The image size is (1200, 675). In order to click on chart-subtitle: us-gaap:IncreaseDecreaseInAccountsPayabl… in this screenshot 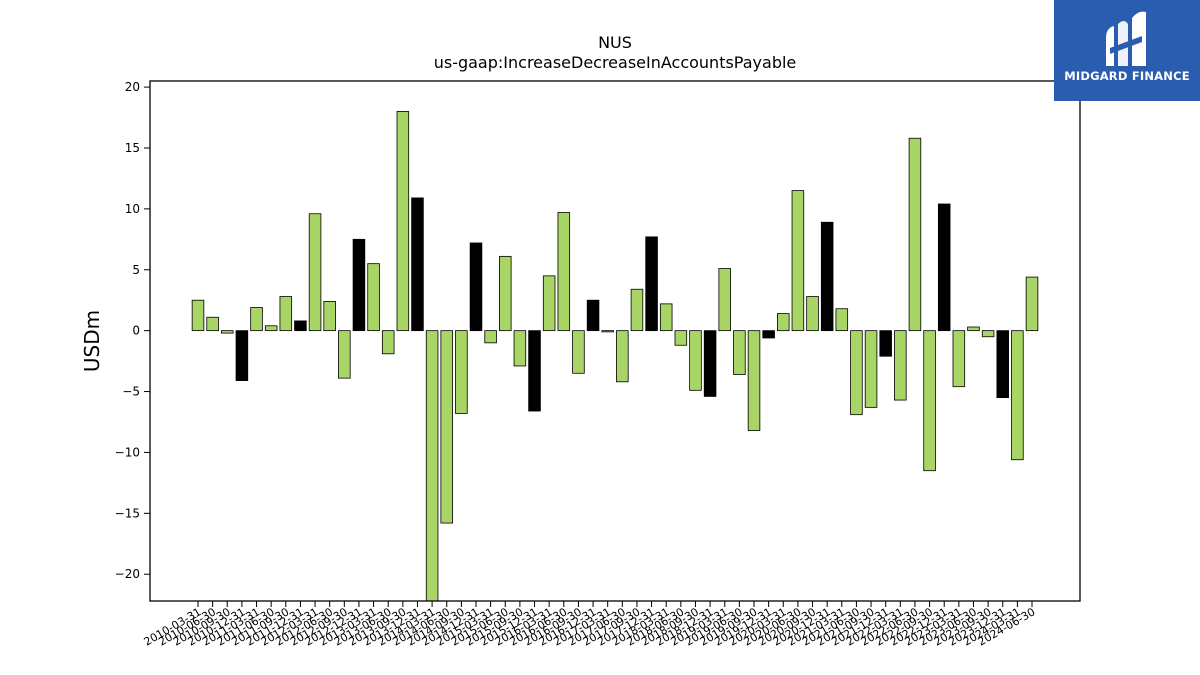, I will do `click(615, 62)`.